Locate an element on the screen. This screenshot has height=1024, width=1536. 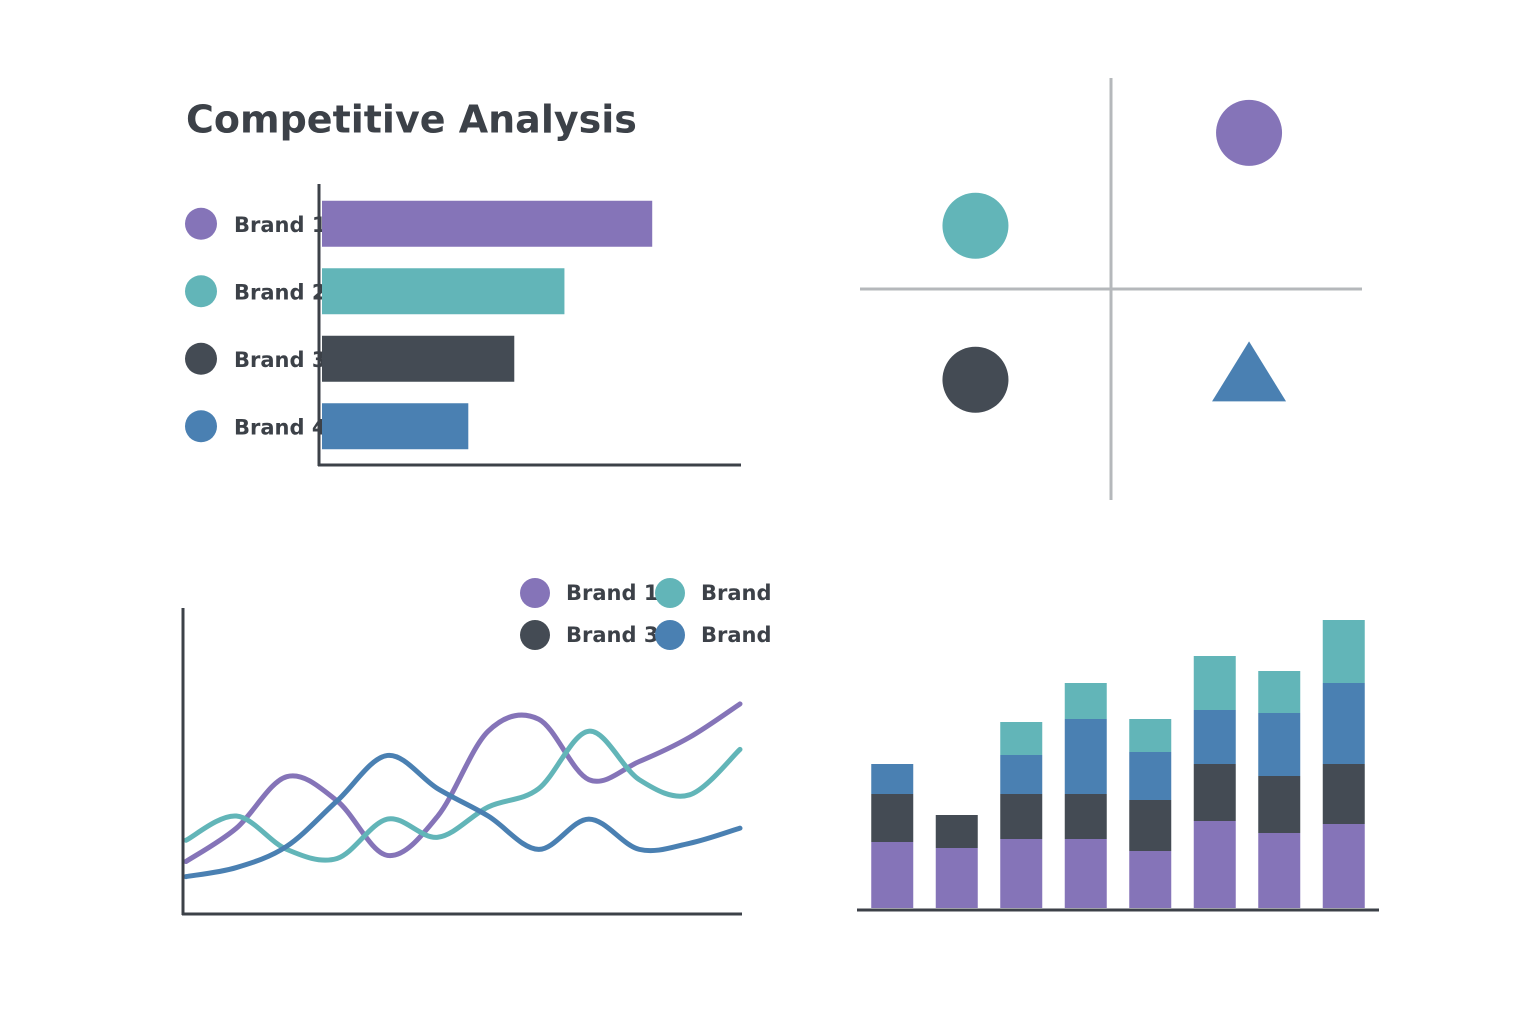
legend-label: Brand 3 is located at coordinates (612, 635).